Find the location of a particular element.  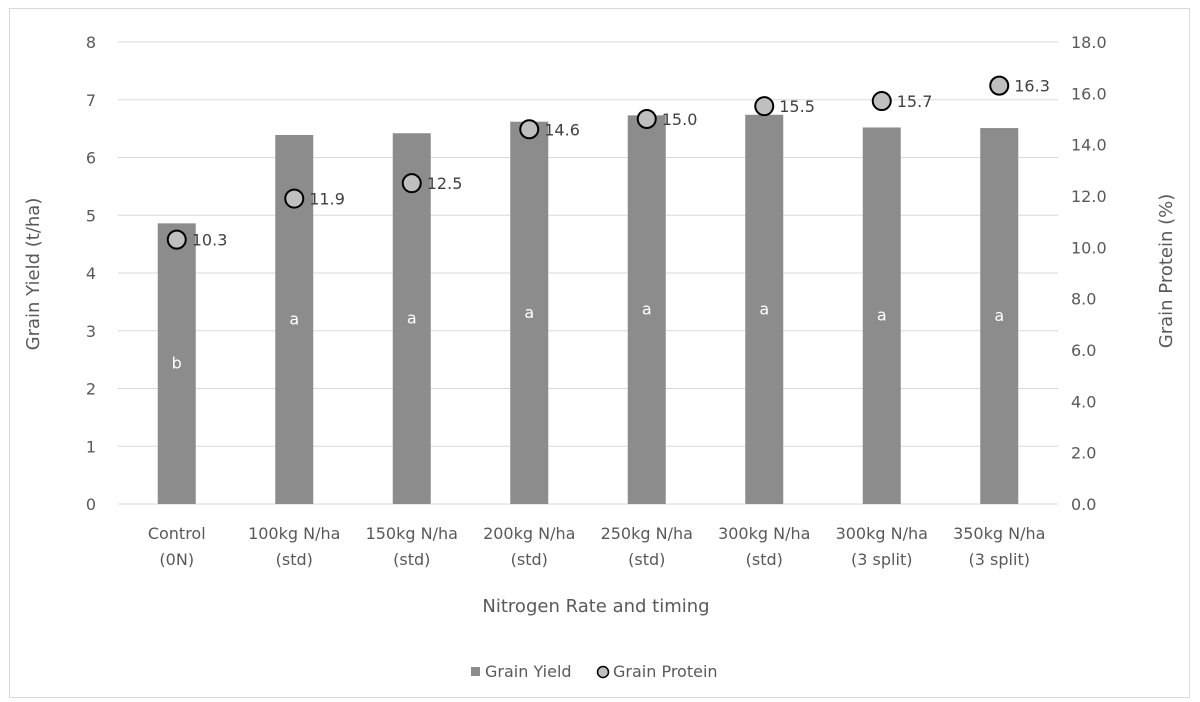

legend: Grain Yield Grain Protein is located at coordinates (594, 671).